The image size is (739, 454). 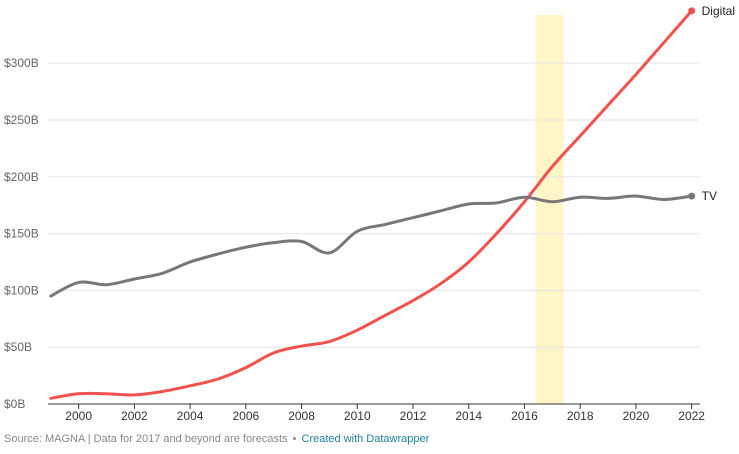 I want to click on x-tick-label: 2006, so click(x=245, y=416).